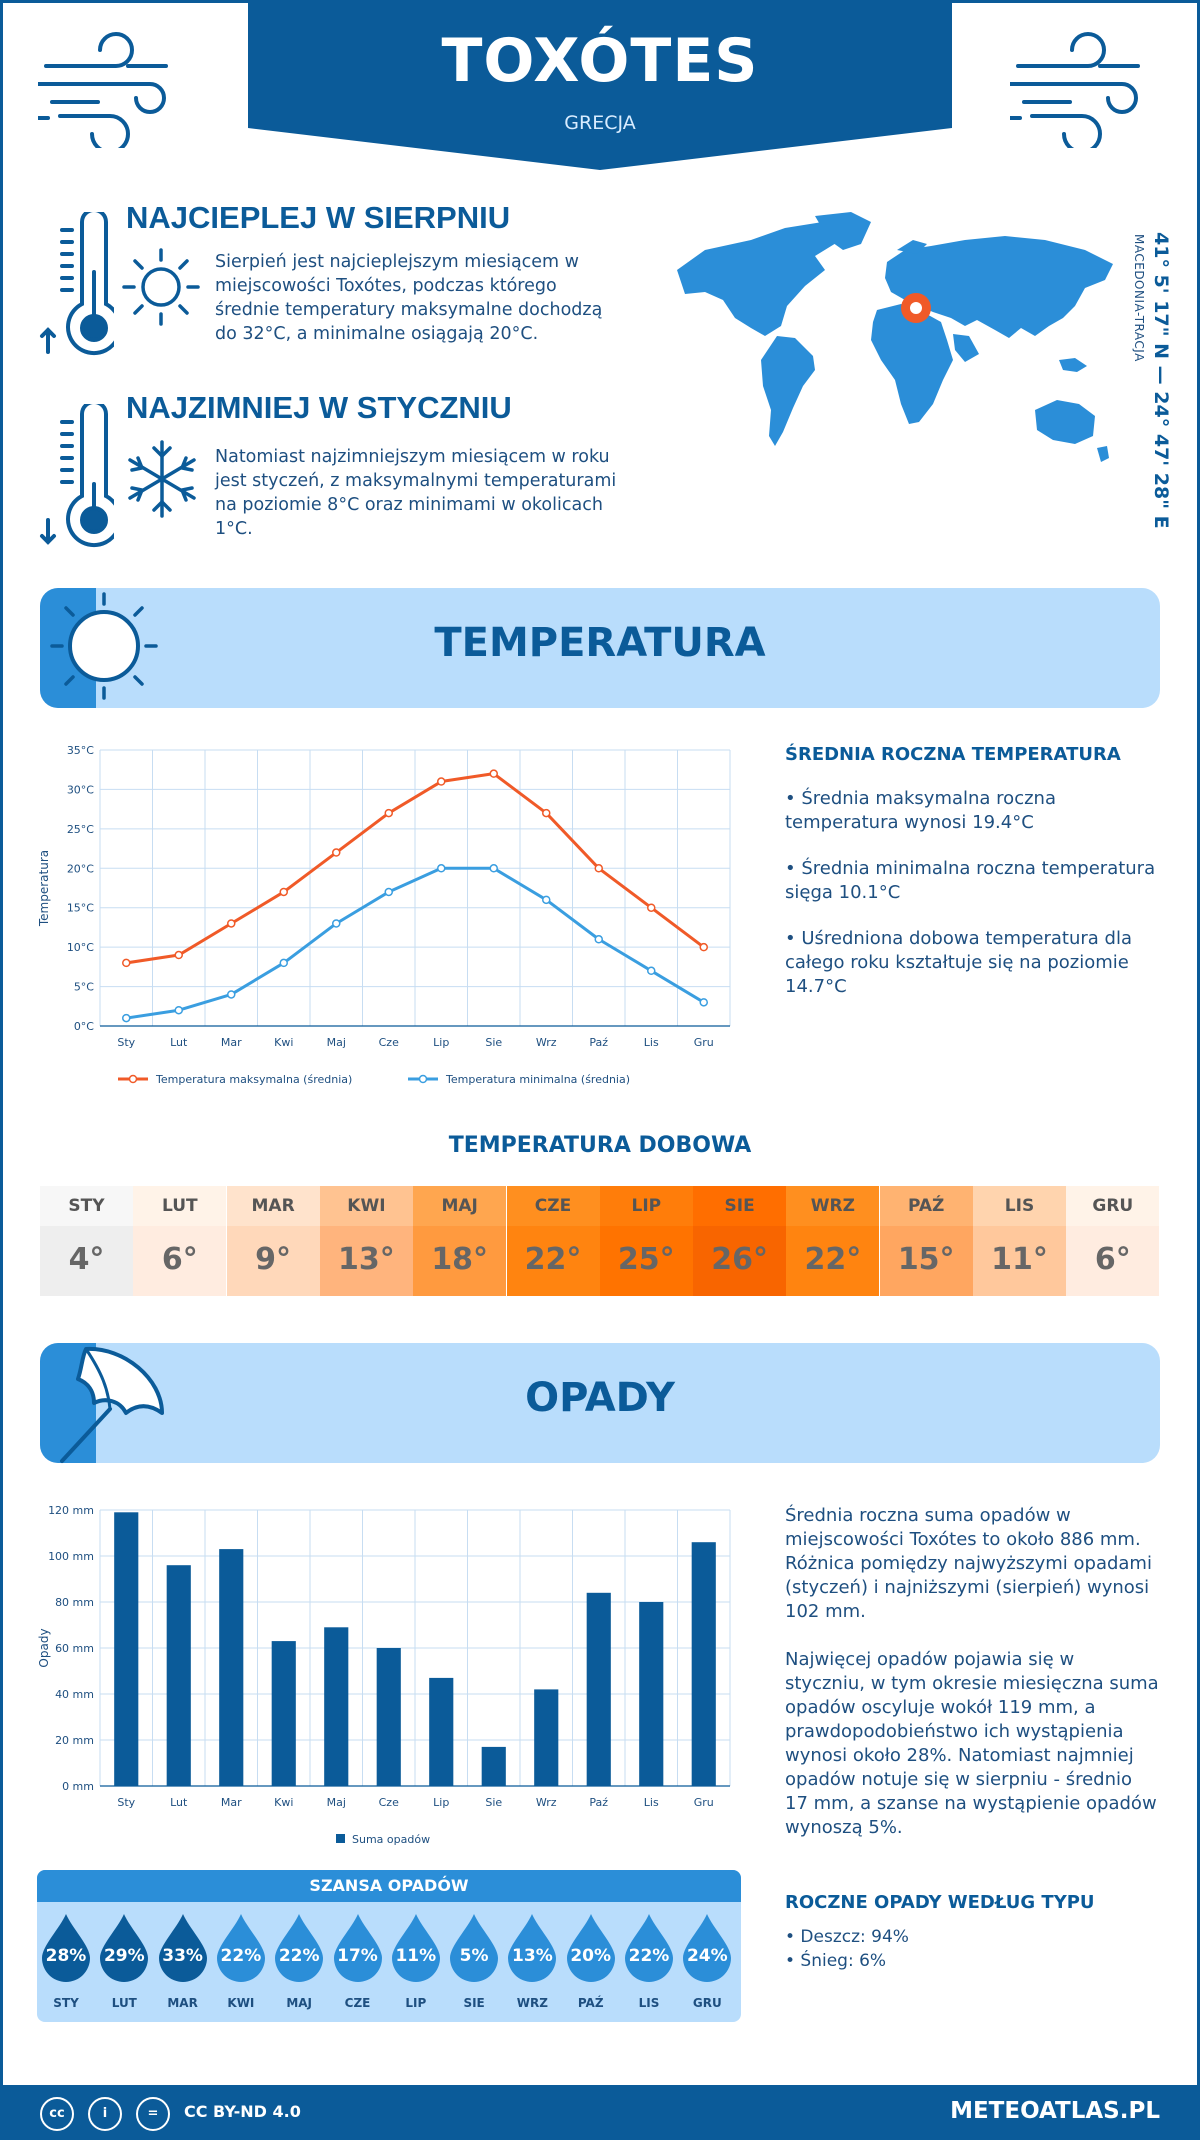  What do you see at coordinates (646, 1261) in the screenshot?
I see `daily-temp-value: 25°` at bounding box center [646, 1261].